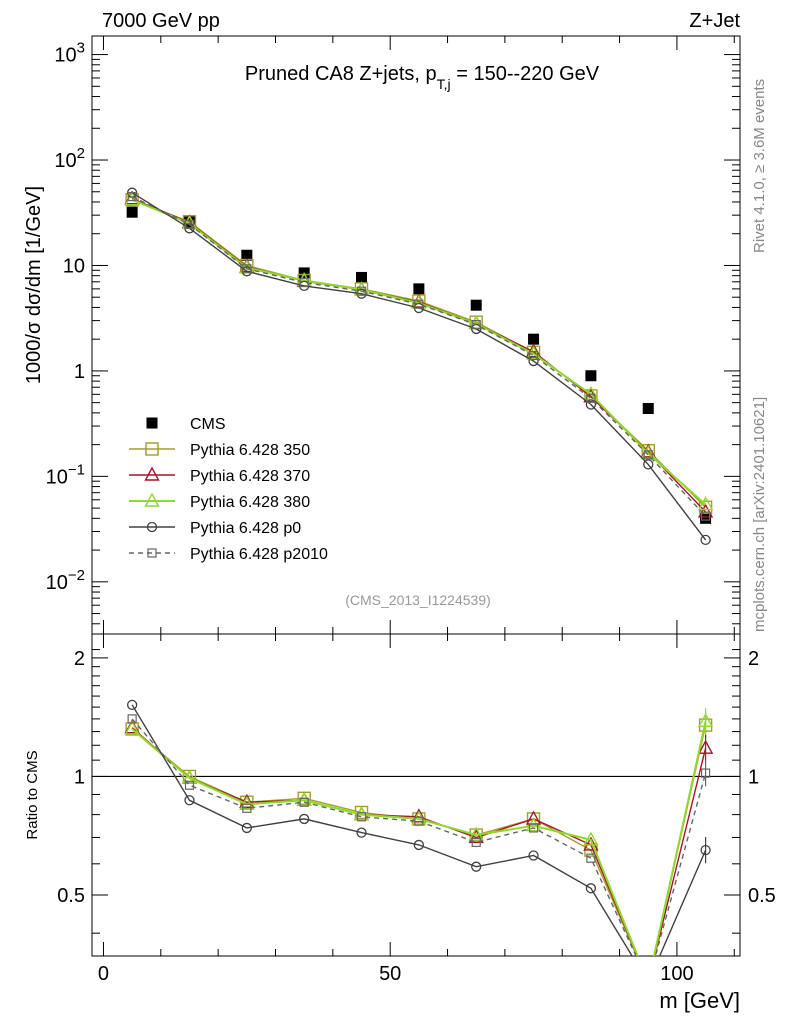 This screenshot has height=1024, width=786. I want to click on chart-title: Pruned CA8 Z+jets, pT,j = 150--220 GeV, so click(422, 77).